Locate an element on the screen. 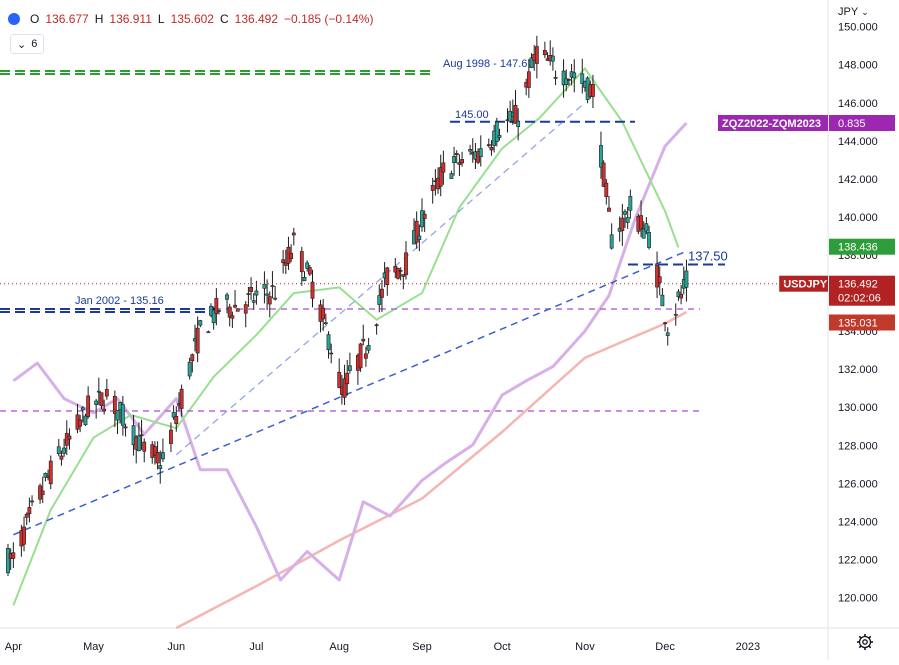 Image resolution: width=899 pixels, height=665 pixels. y-axis-tick-label: 128.000 is located at coordinates (858, 446).